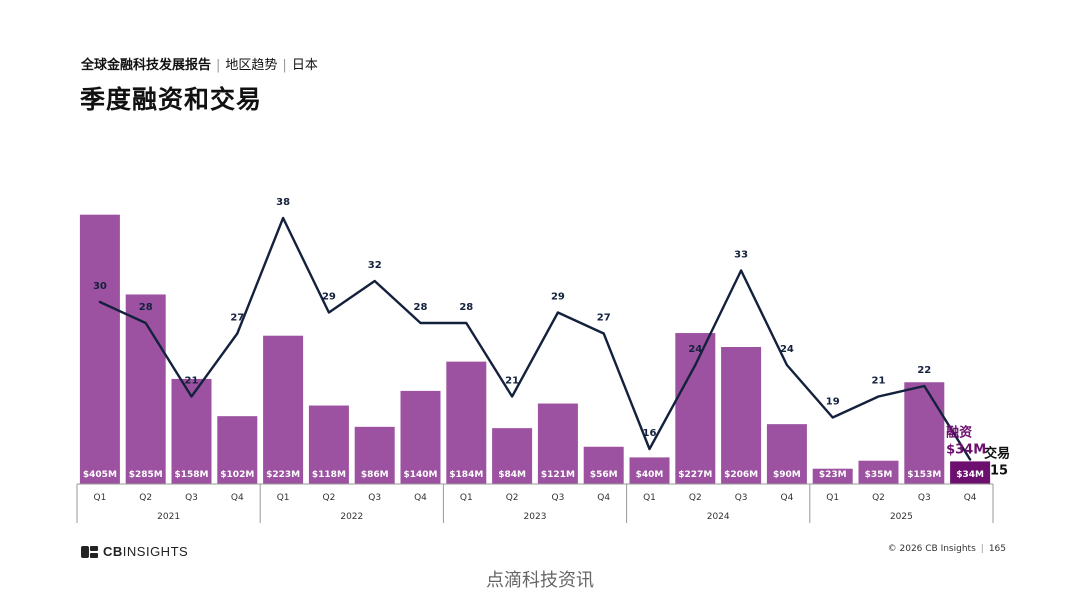 The width and height of the screenshot is (1080, 608). I want to click on report-name: 全球金融科技发展报告, so click(146, 65).